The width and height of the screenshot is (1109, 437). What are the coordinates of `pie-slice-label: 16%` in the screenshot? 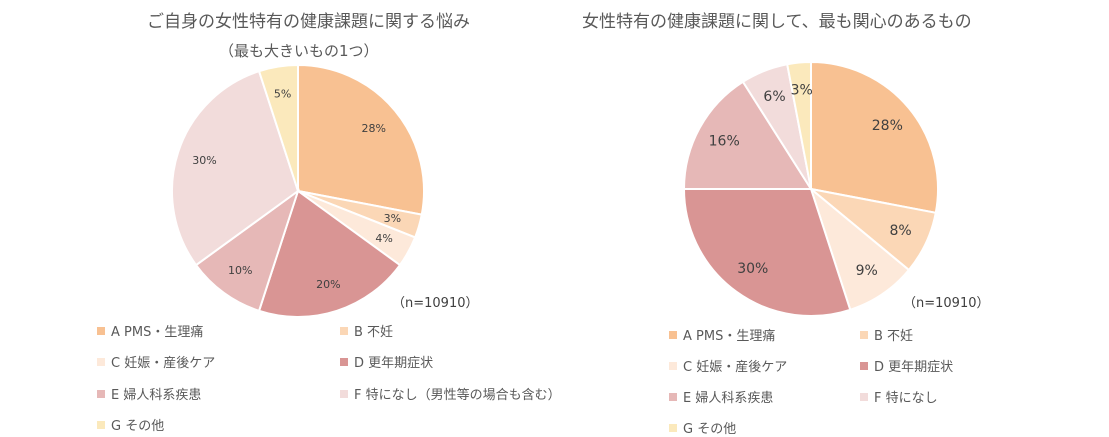 It's located at (724, 141).